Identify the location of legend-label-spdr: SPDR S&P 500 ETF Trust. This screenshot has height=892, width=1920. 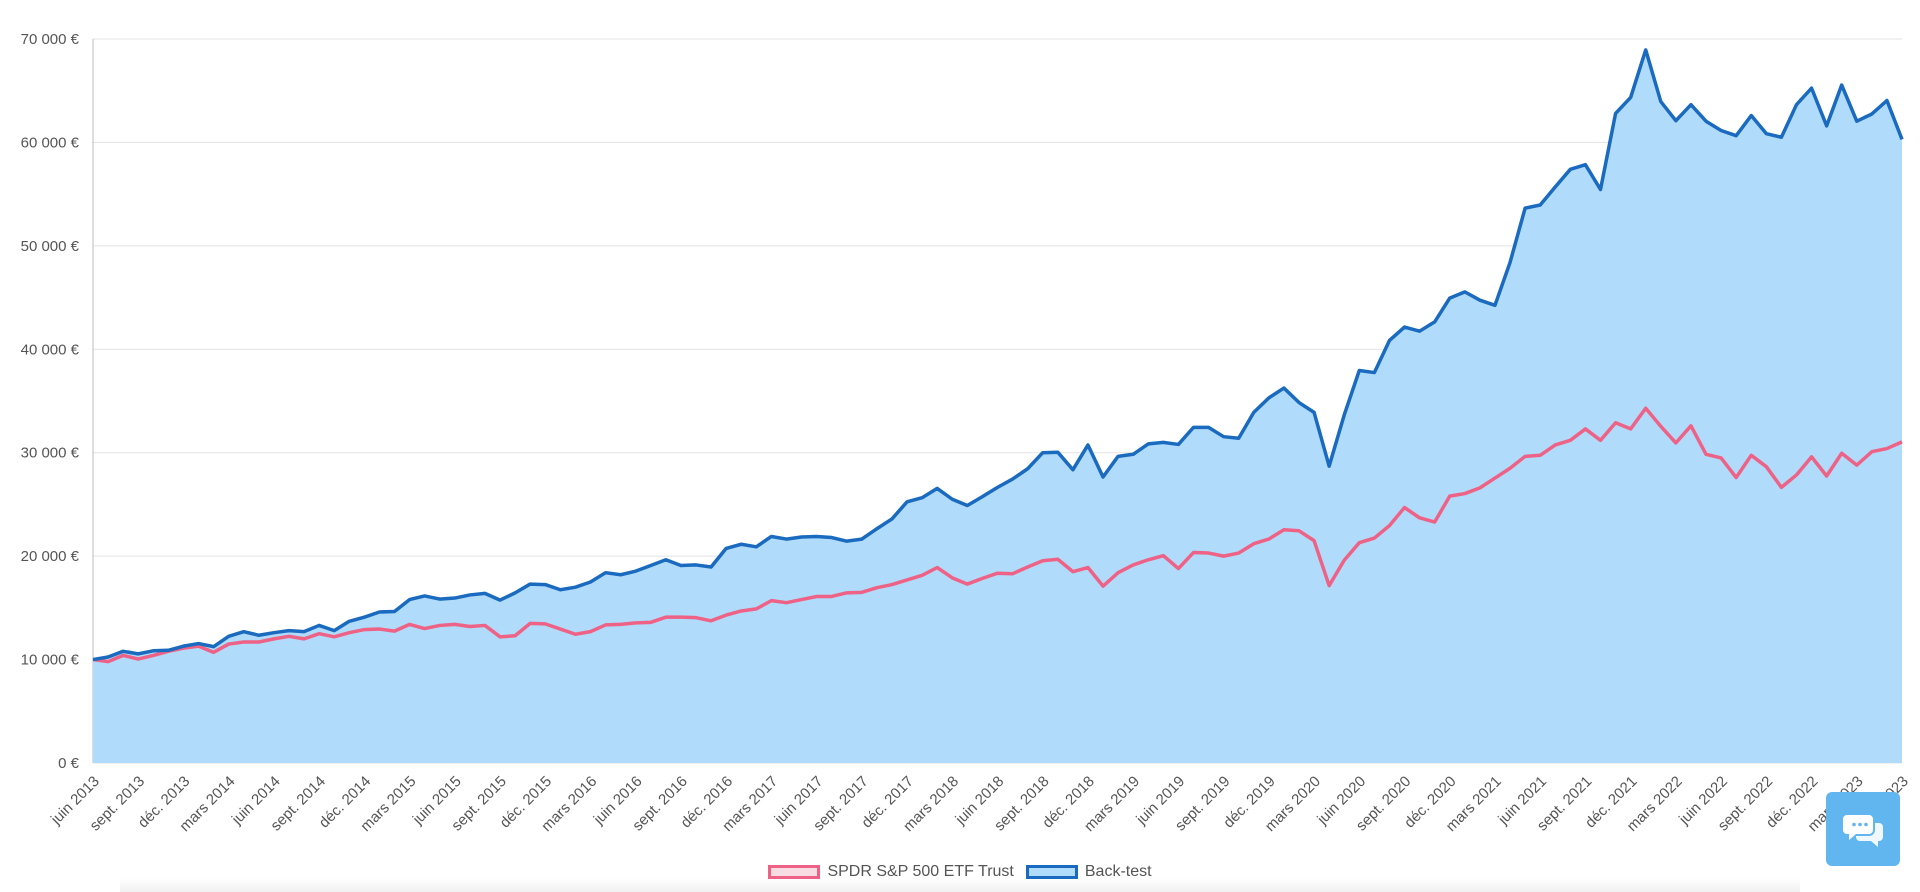
(920, 871).